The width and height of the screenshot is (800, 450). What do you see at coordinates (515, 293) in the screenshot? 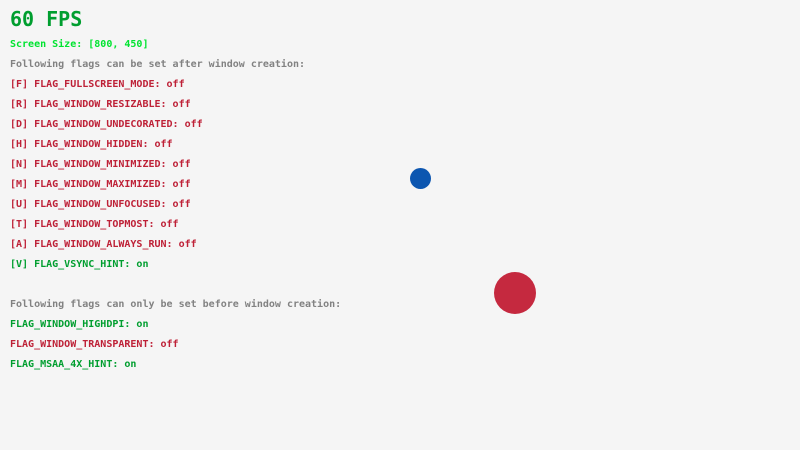
I see `bouncing-ball-red` at bounding box center [515, 293].